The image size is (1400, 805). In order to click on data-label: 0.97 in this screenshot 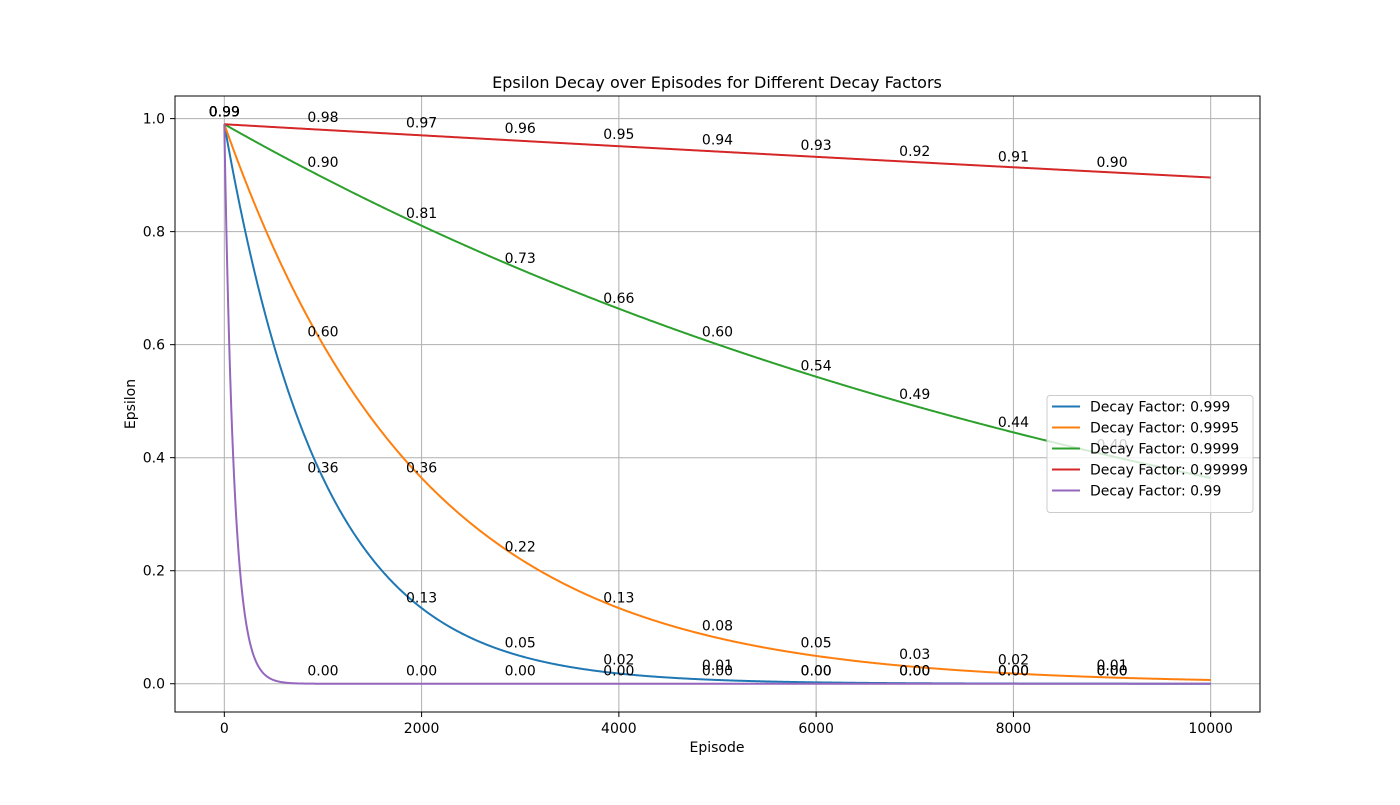, I will do `click(421, 124)`.